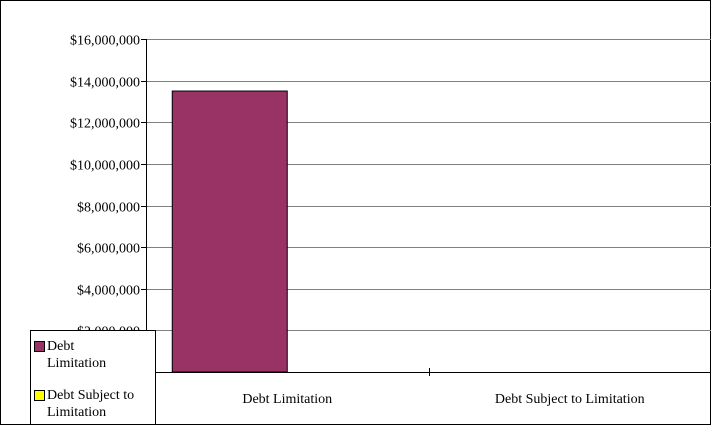  Describe the element at coordinates (39, 346) in the screenshot. I see `legend-swatch-debt-limitation` at that location.